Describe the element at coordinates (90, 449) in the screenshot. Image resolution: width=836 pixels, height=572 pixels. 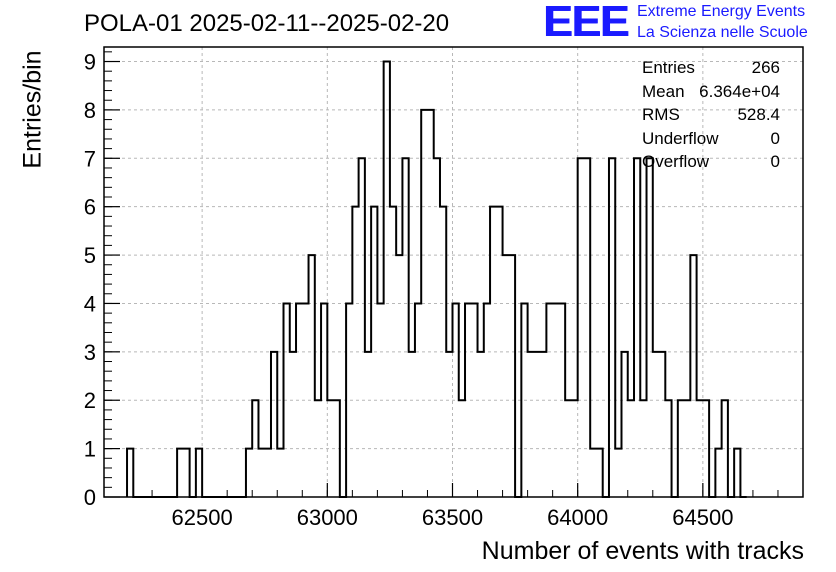
I see `y-tick-label: 1` at that location.